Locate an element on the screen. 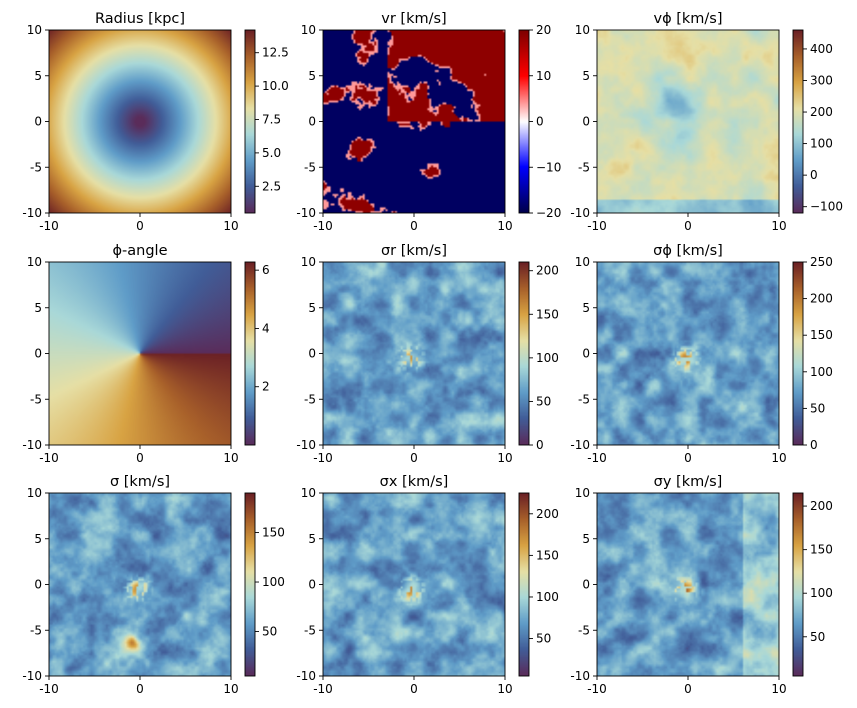  colorbar-tick-label: −100 is located at coordinates (826, 207).